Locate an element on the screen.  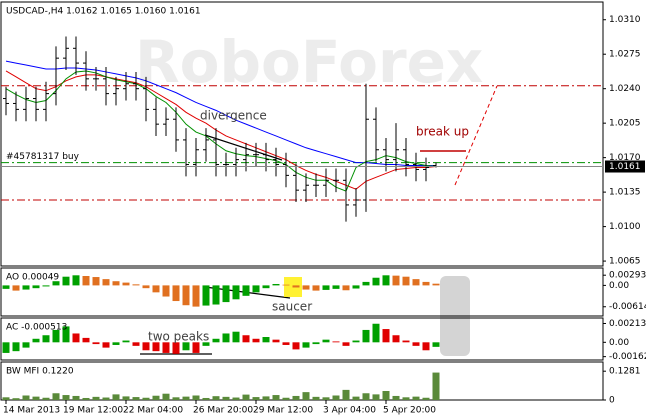
annotation: divergence is located at coordinates (233, 116).